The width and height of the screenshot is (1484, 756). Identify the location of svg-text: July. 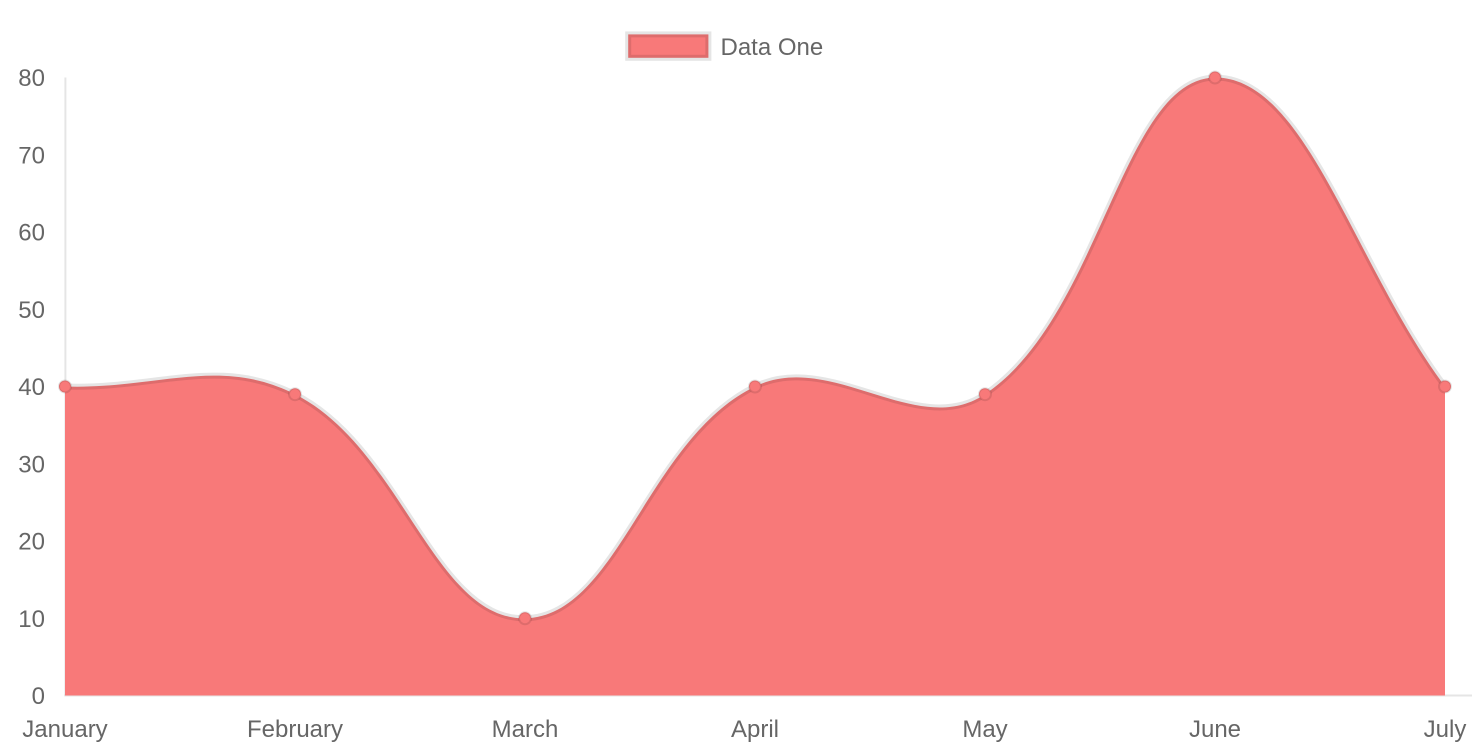
(1445, 729).